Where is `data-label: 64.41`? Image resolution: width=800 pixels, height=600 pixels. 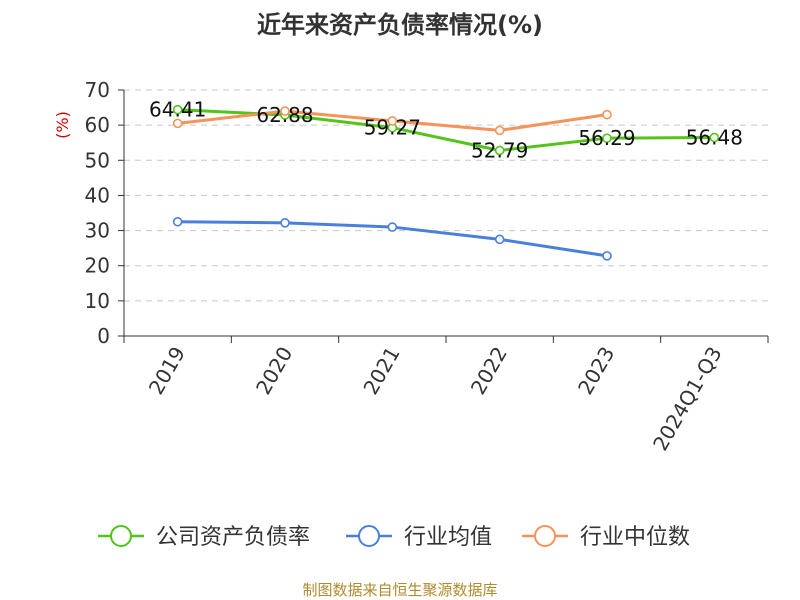
data-label: 64.41 is located at coordinates (177, 110).